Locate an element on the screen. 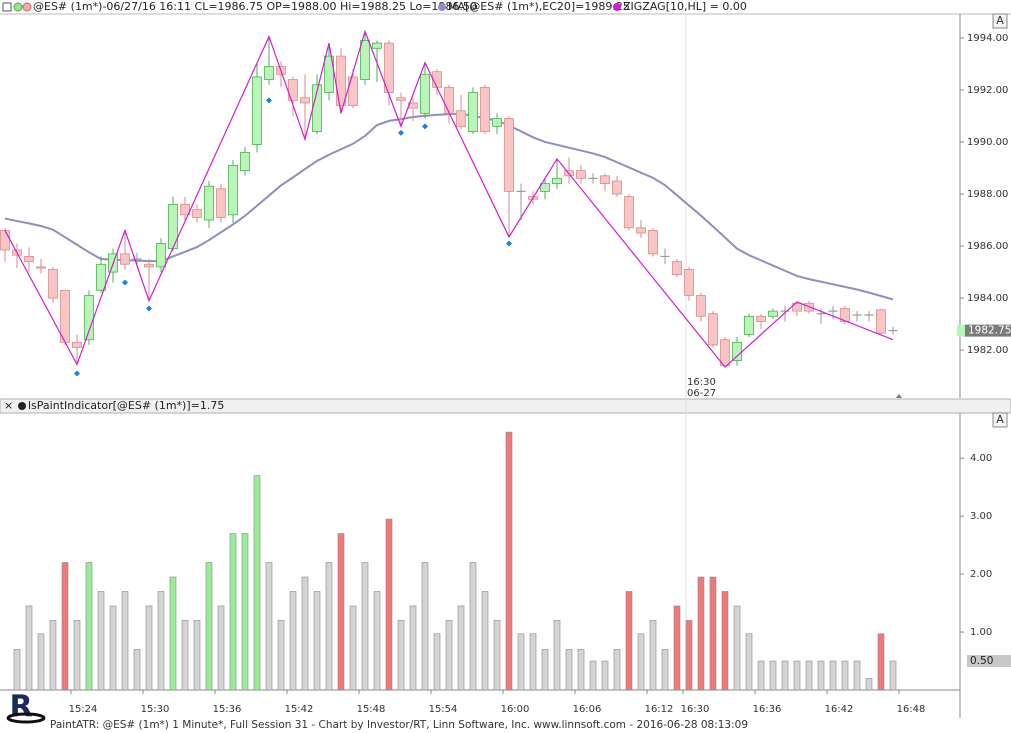 The width and height of the screenshot is (1011, 733). x-tick-label: 16:00 is located at coordinates (515, 709).